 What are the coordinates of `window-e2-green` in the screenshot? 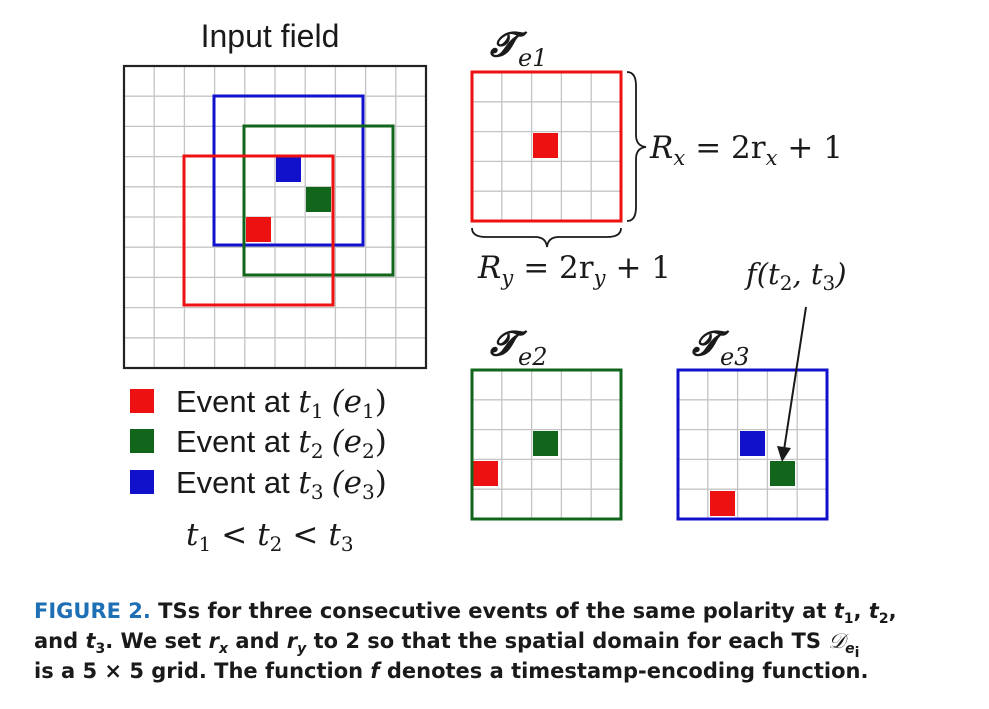 It's located at (318, 200).